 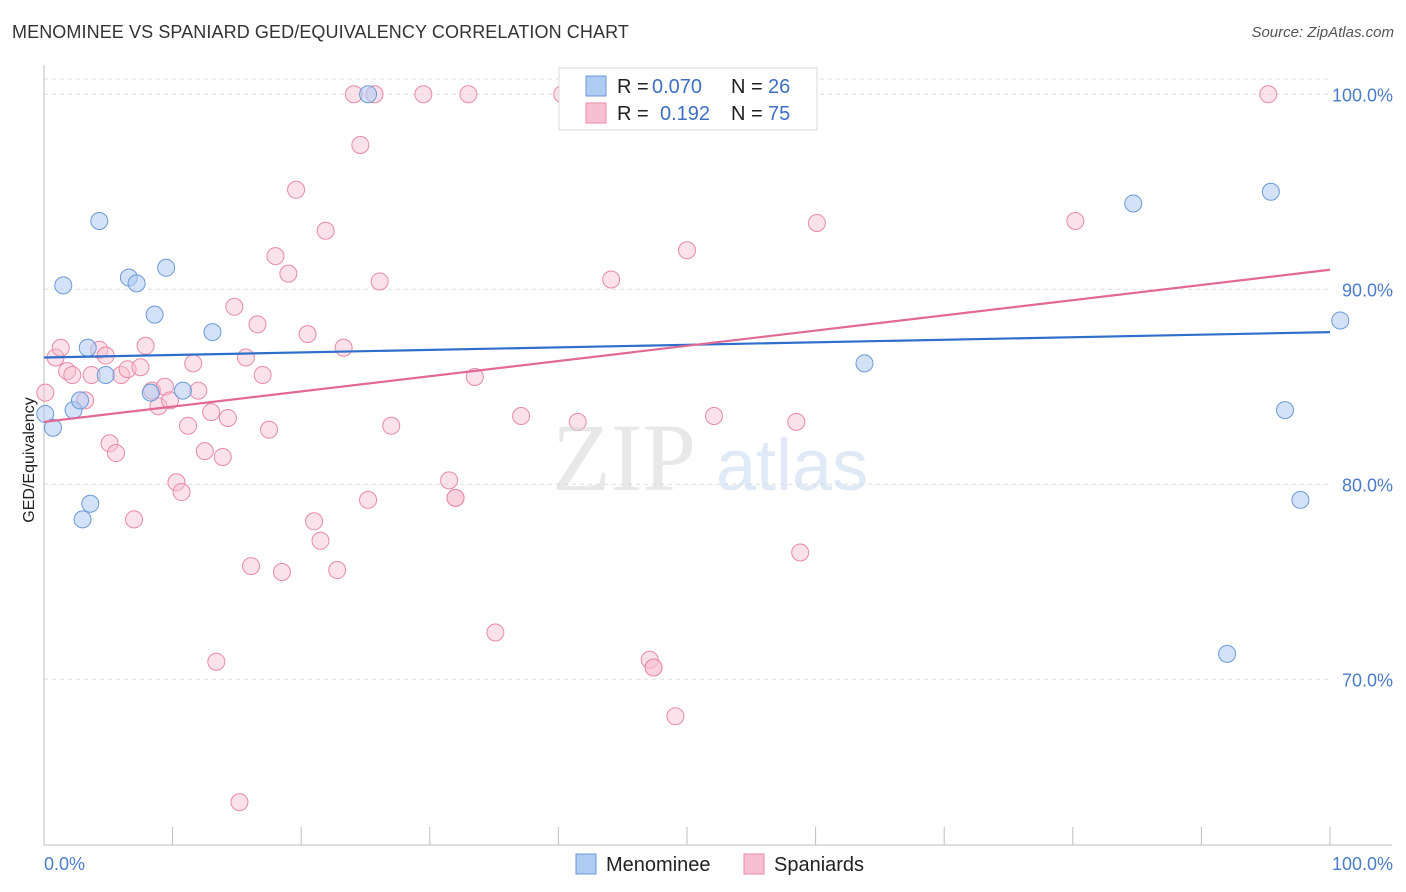 What do you see at coordinates (677, 87) in the screenshot?
I see `legend-r-value: 0.070` at bounding box center [677, 87].